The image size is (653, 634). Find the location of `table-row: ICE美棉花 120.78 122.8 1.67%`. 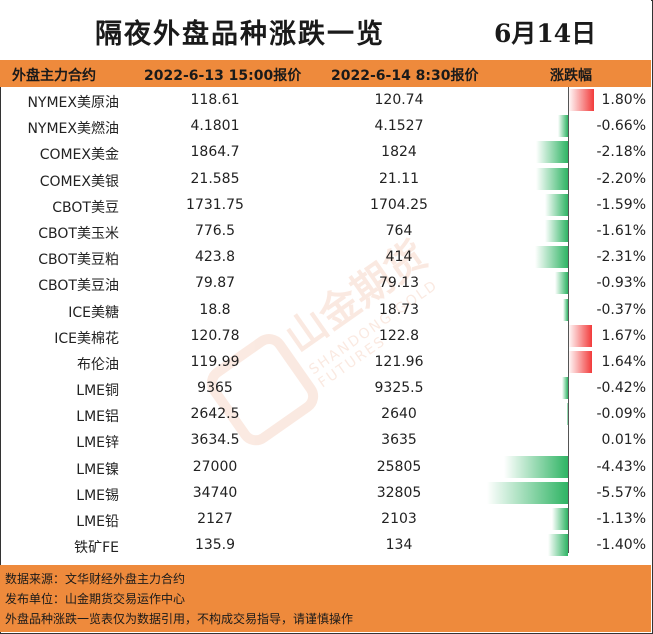

table-row: ICE美棉花 120.78 122.8 1.67% is located at coordinates (325, 336).